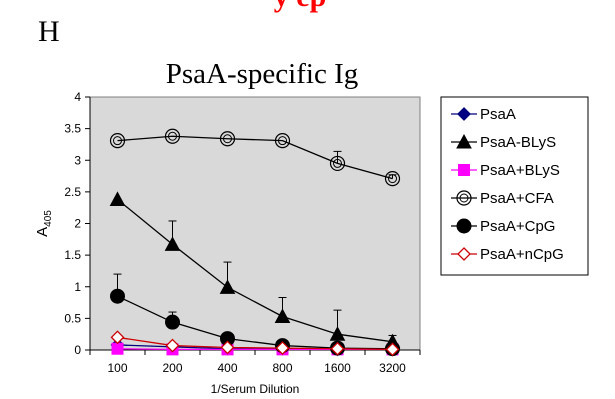  I want to click on x-tick-label: 800, so click(282, 368).